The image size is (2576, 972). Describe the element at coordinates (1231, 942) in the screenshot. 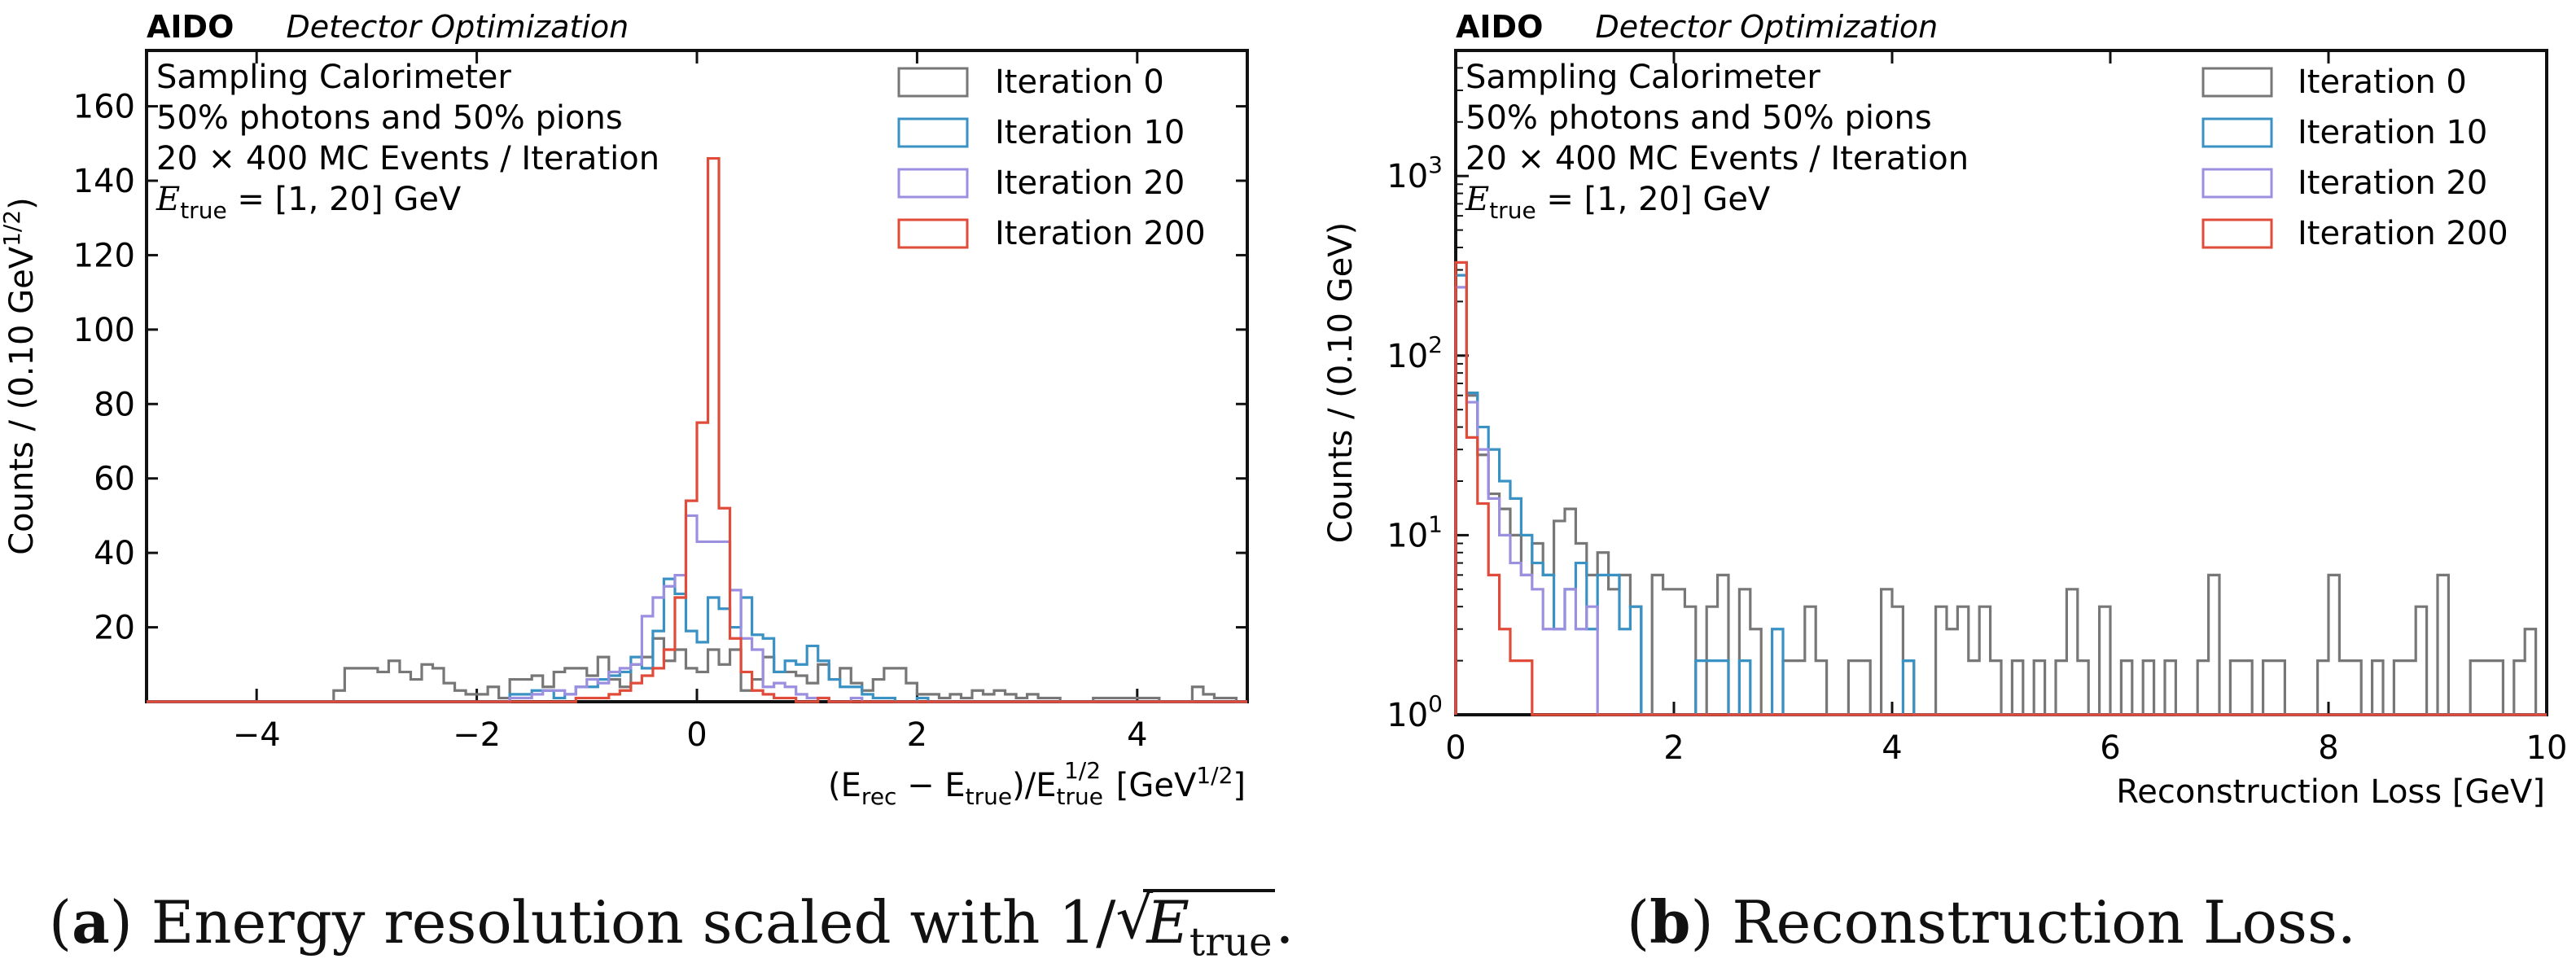

I see `caption-a-sqrt-sub: true` at that location.